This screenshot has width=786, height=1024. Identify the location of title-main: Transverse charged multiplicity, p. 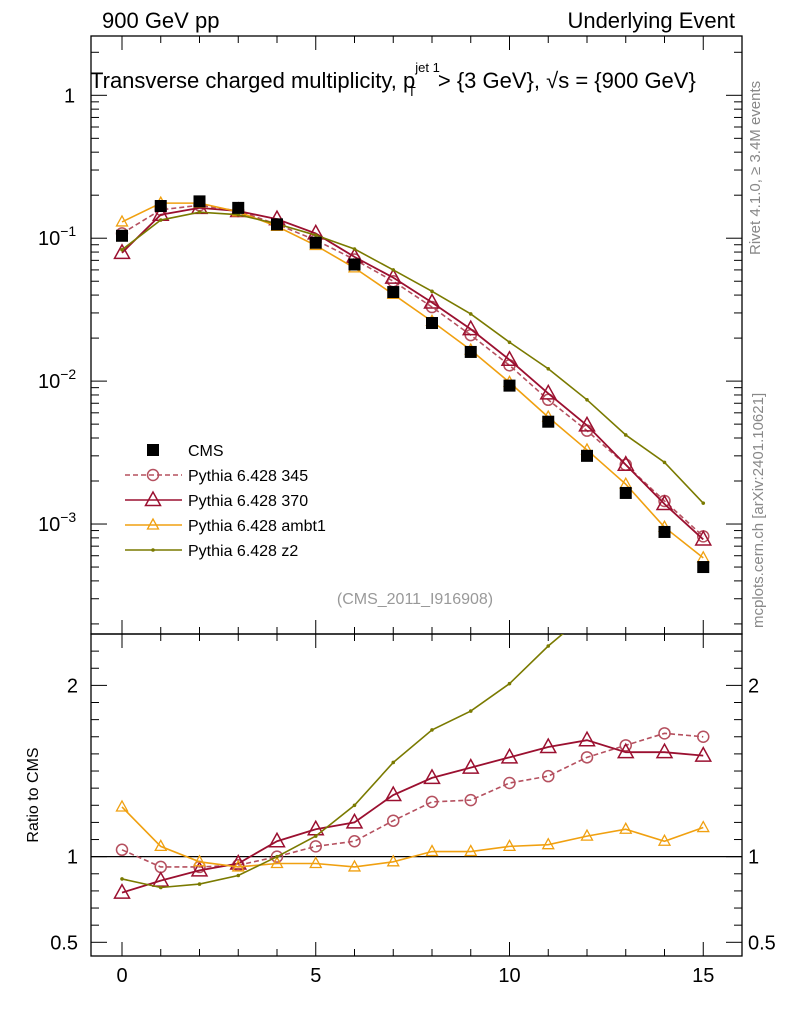
(252, 80).